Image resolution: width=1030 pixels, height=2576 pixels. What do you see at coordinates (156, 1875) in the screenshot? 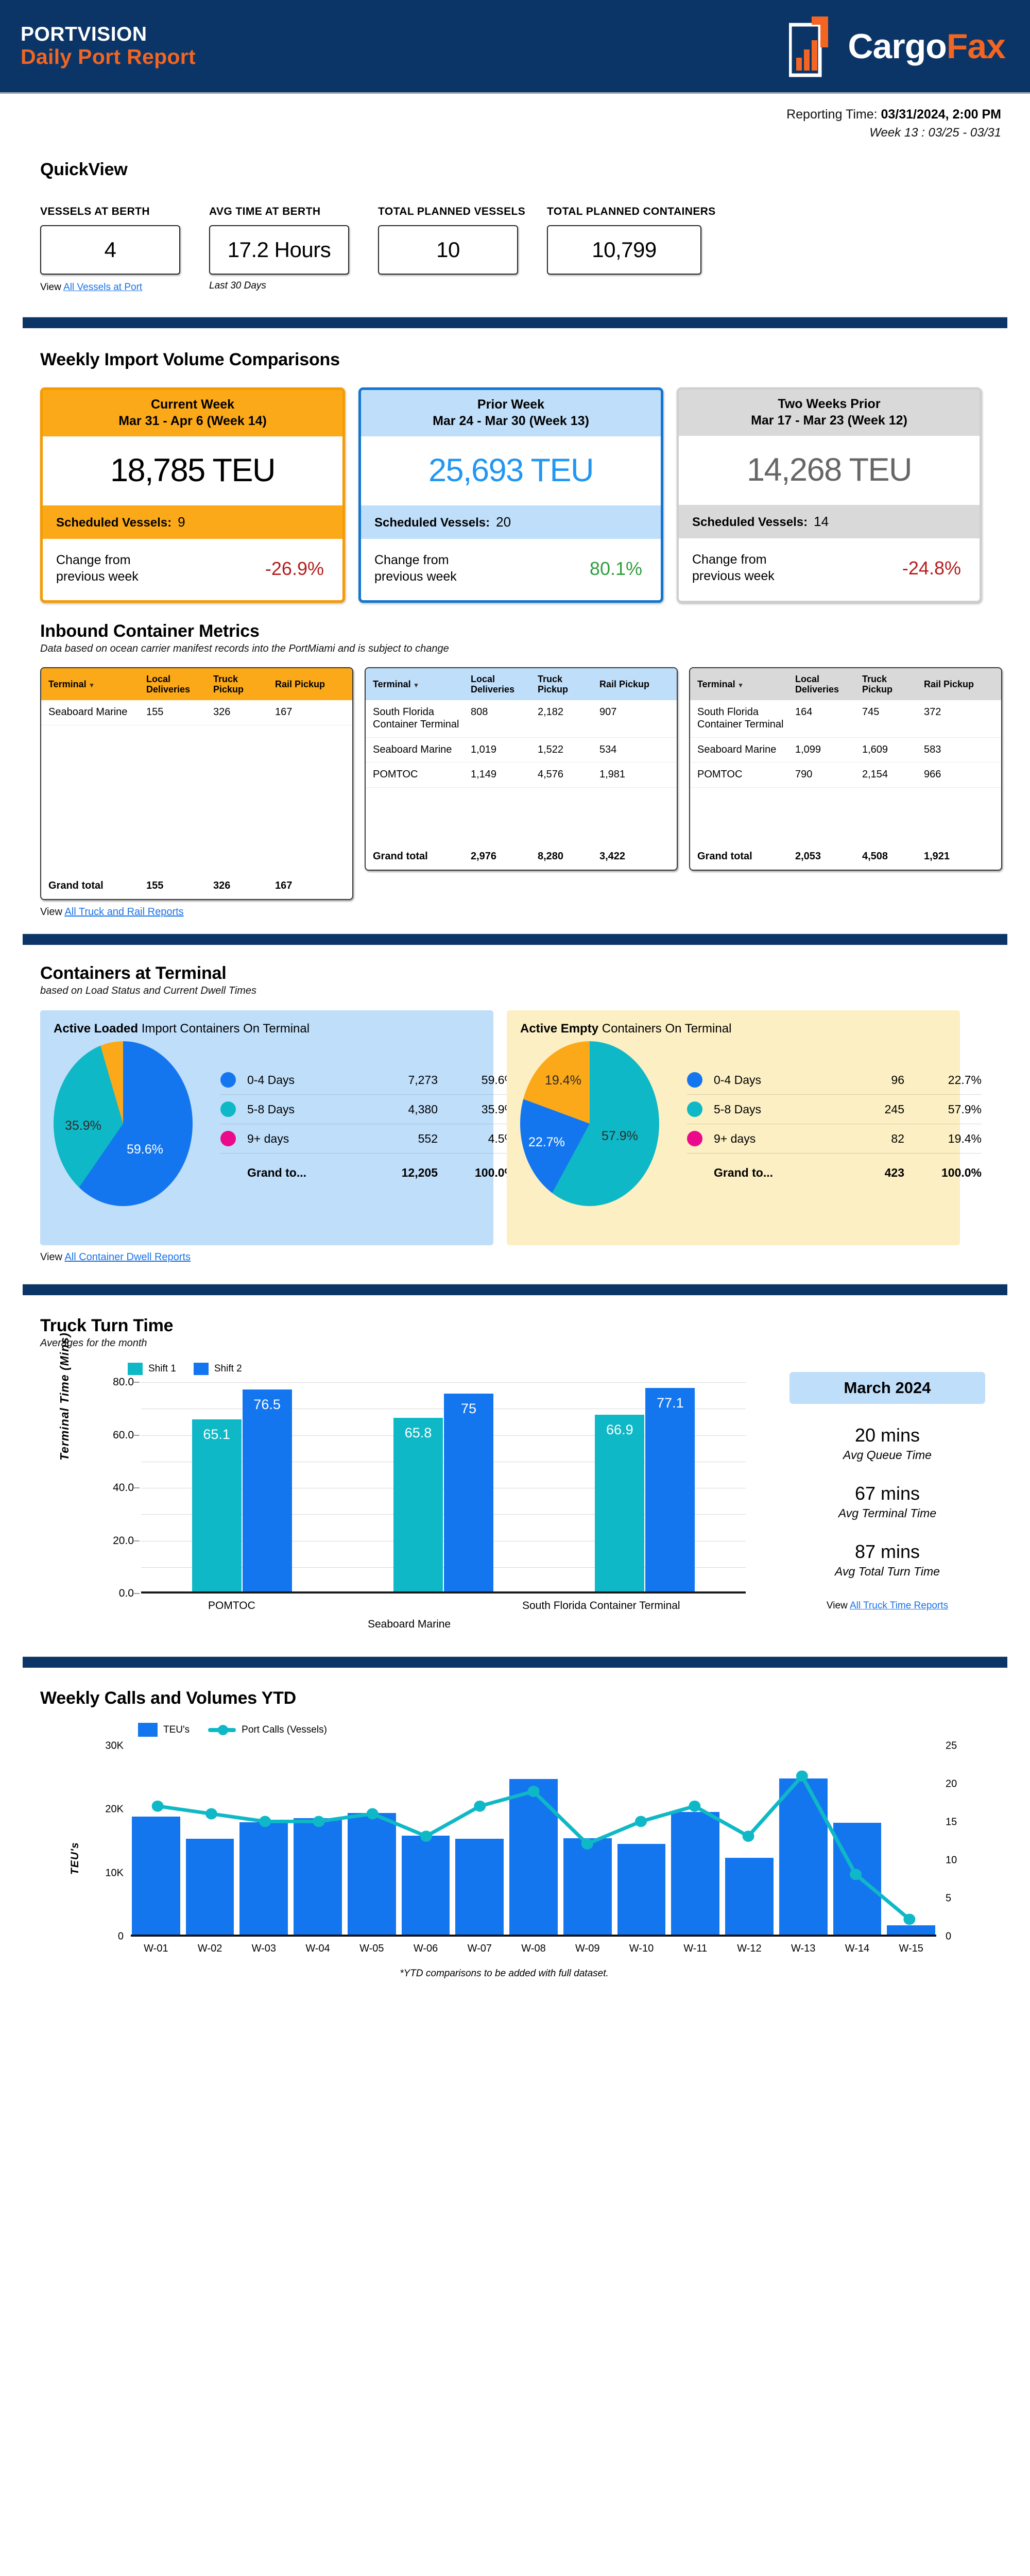
I see `ytd-bar-w01` at bounding box center [156, 1875].